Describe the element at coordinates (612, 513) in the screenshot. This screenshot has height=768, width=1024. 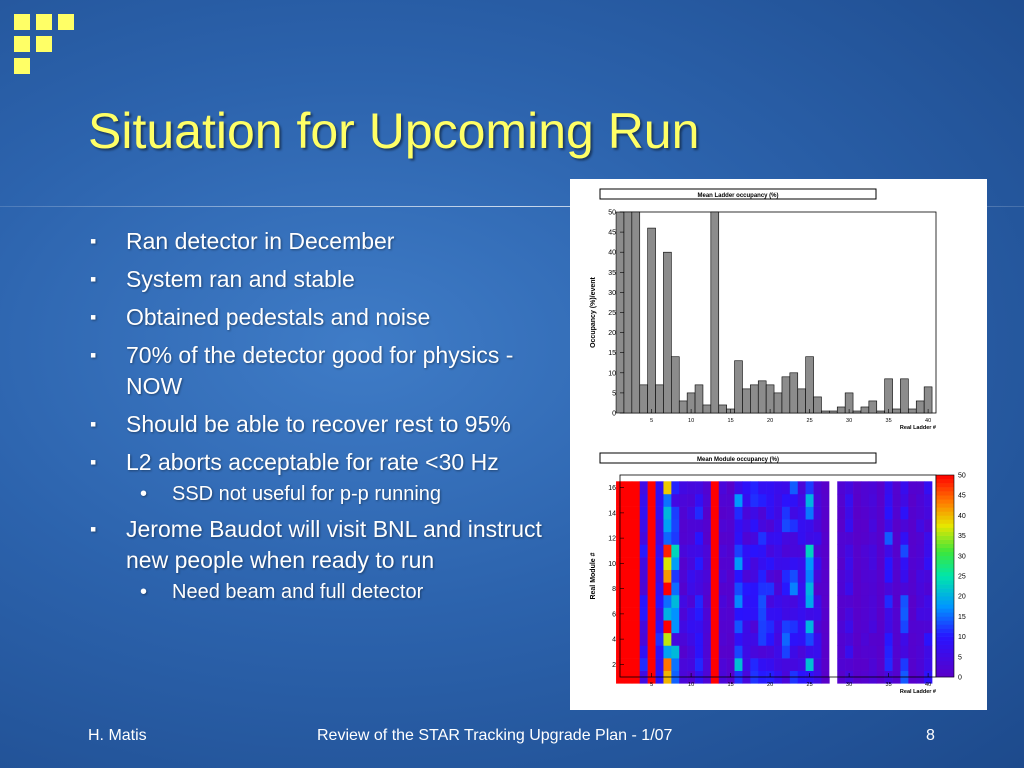
I see `heatmap-y-tick-label: 14` at that location.